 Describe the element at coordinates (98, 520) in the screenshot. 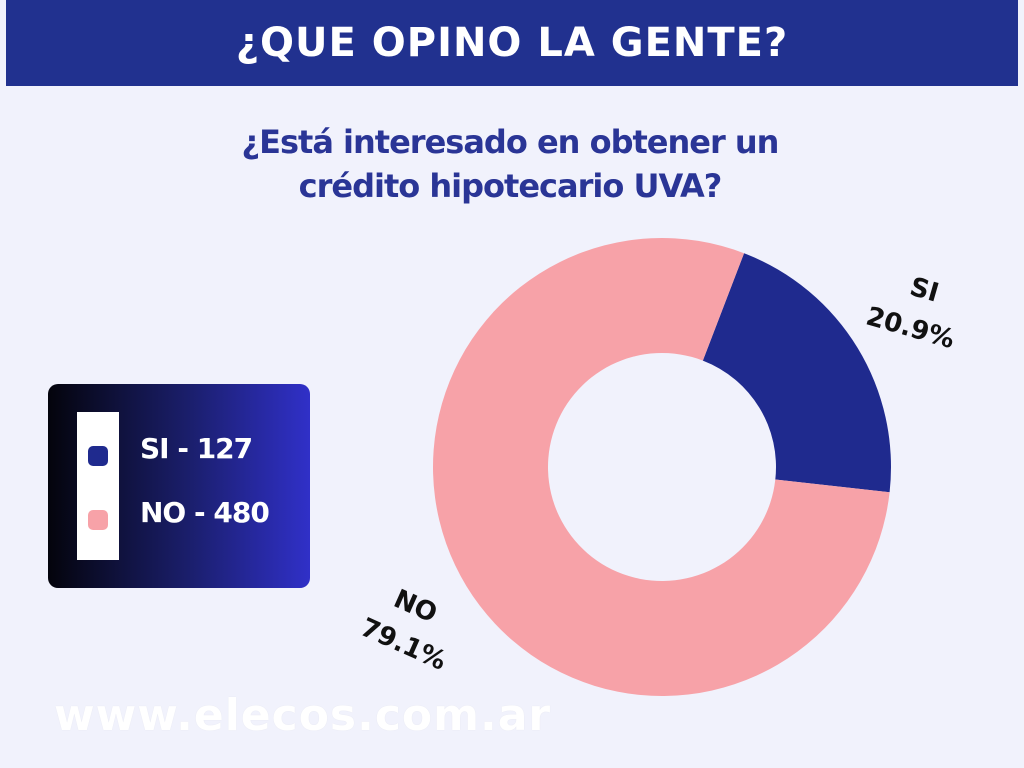

I see `legend-swatch-no` at that location.